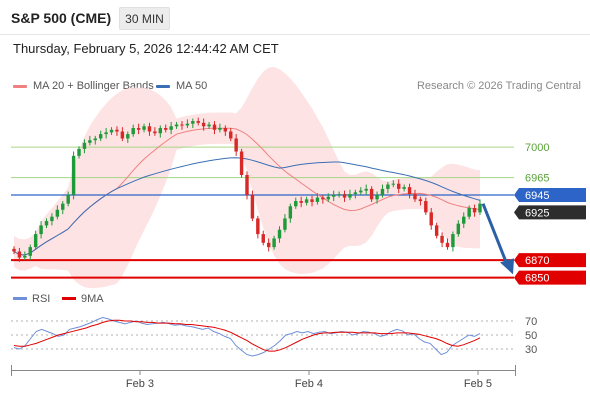  Describe the element at coordinates (537, 148) in the screenshot. I see `level-label-7000: 7000` at that location.